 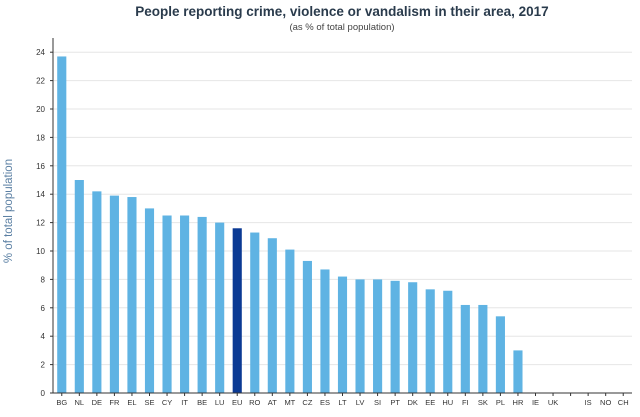 I want to click on y-tick-label: 4, so click(x=43, y=336).